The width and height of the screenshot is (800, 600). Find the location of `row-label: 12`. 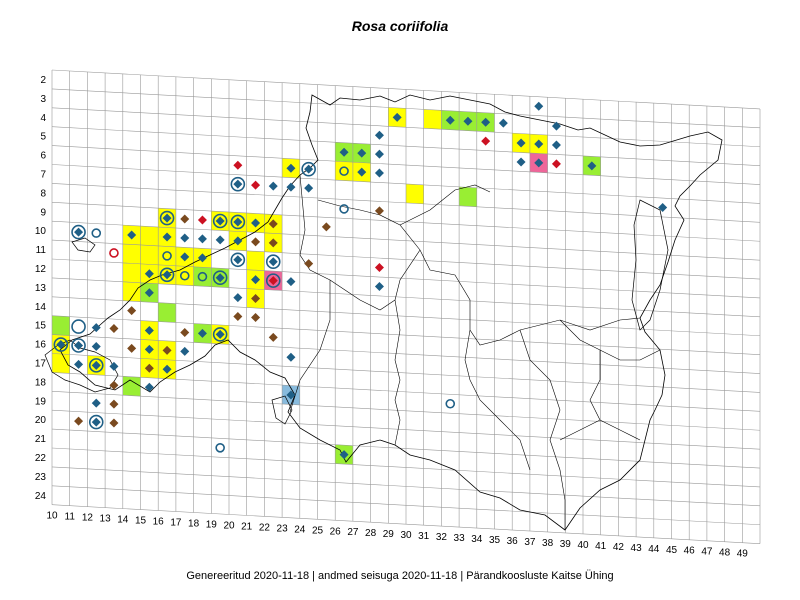

row-label: 12 is located at coordinates (41, 269).